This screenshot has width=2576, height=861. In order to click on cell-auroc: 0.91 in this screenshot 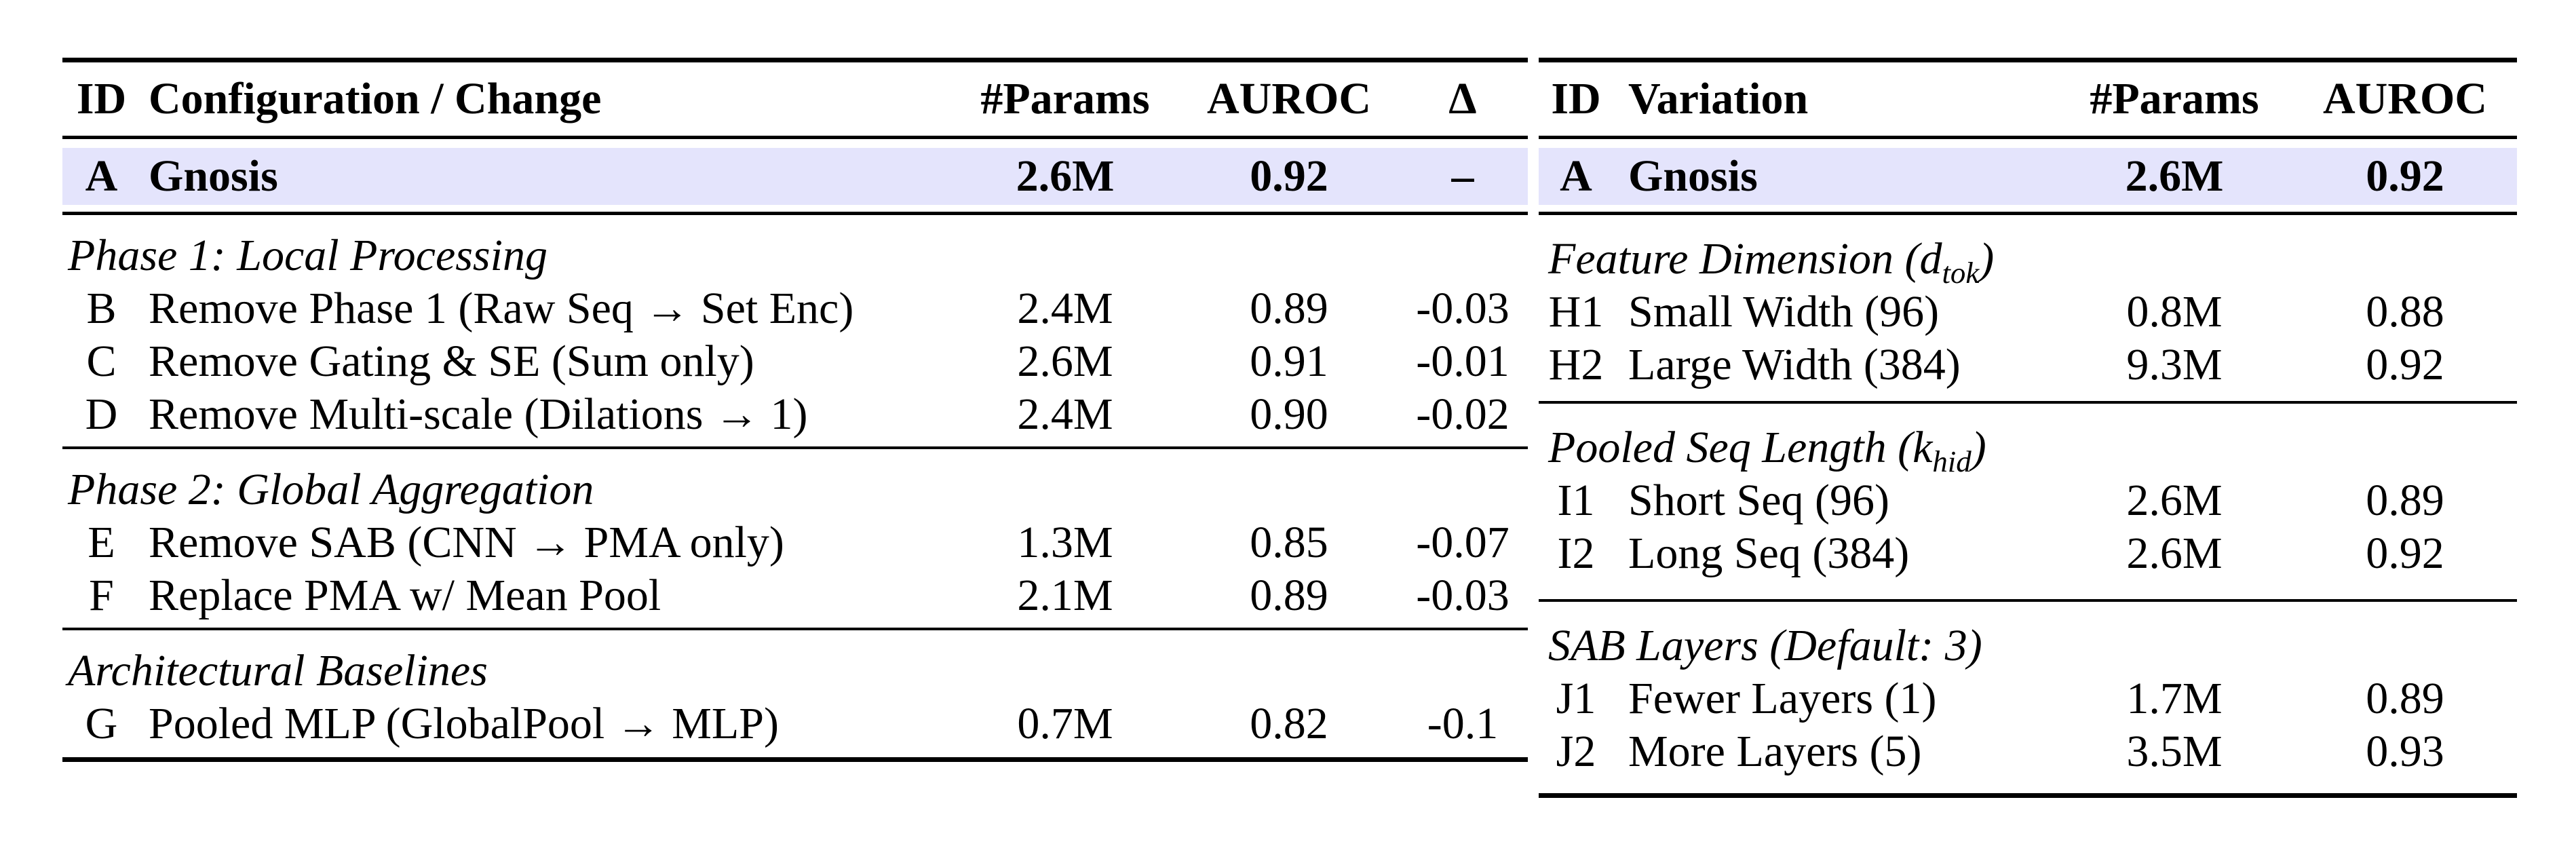, I will do `click(1289, 361)`.